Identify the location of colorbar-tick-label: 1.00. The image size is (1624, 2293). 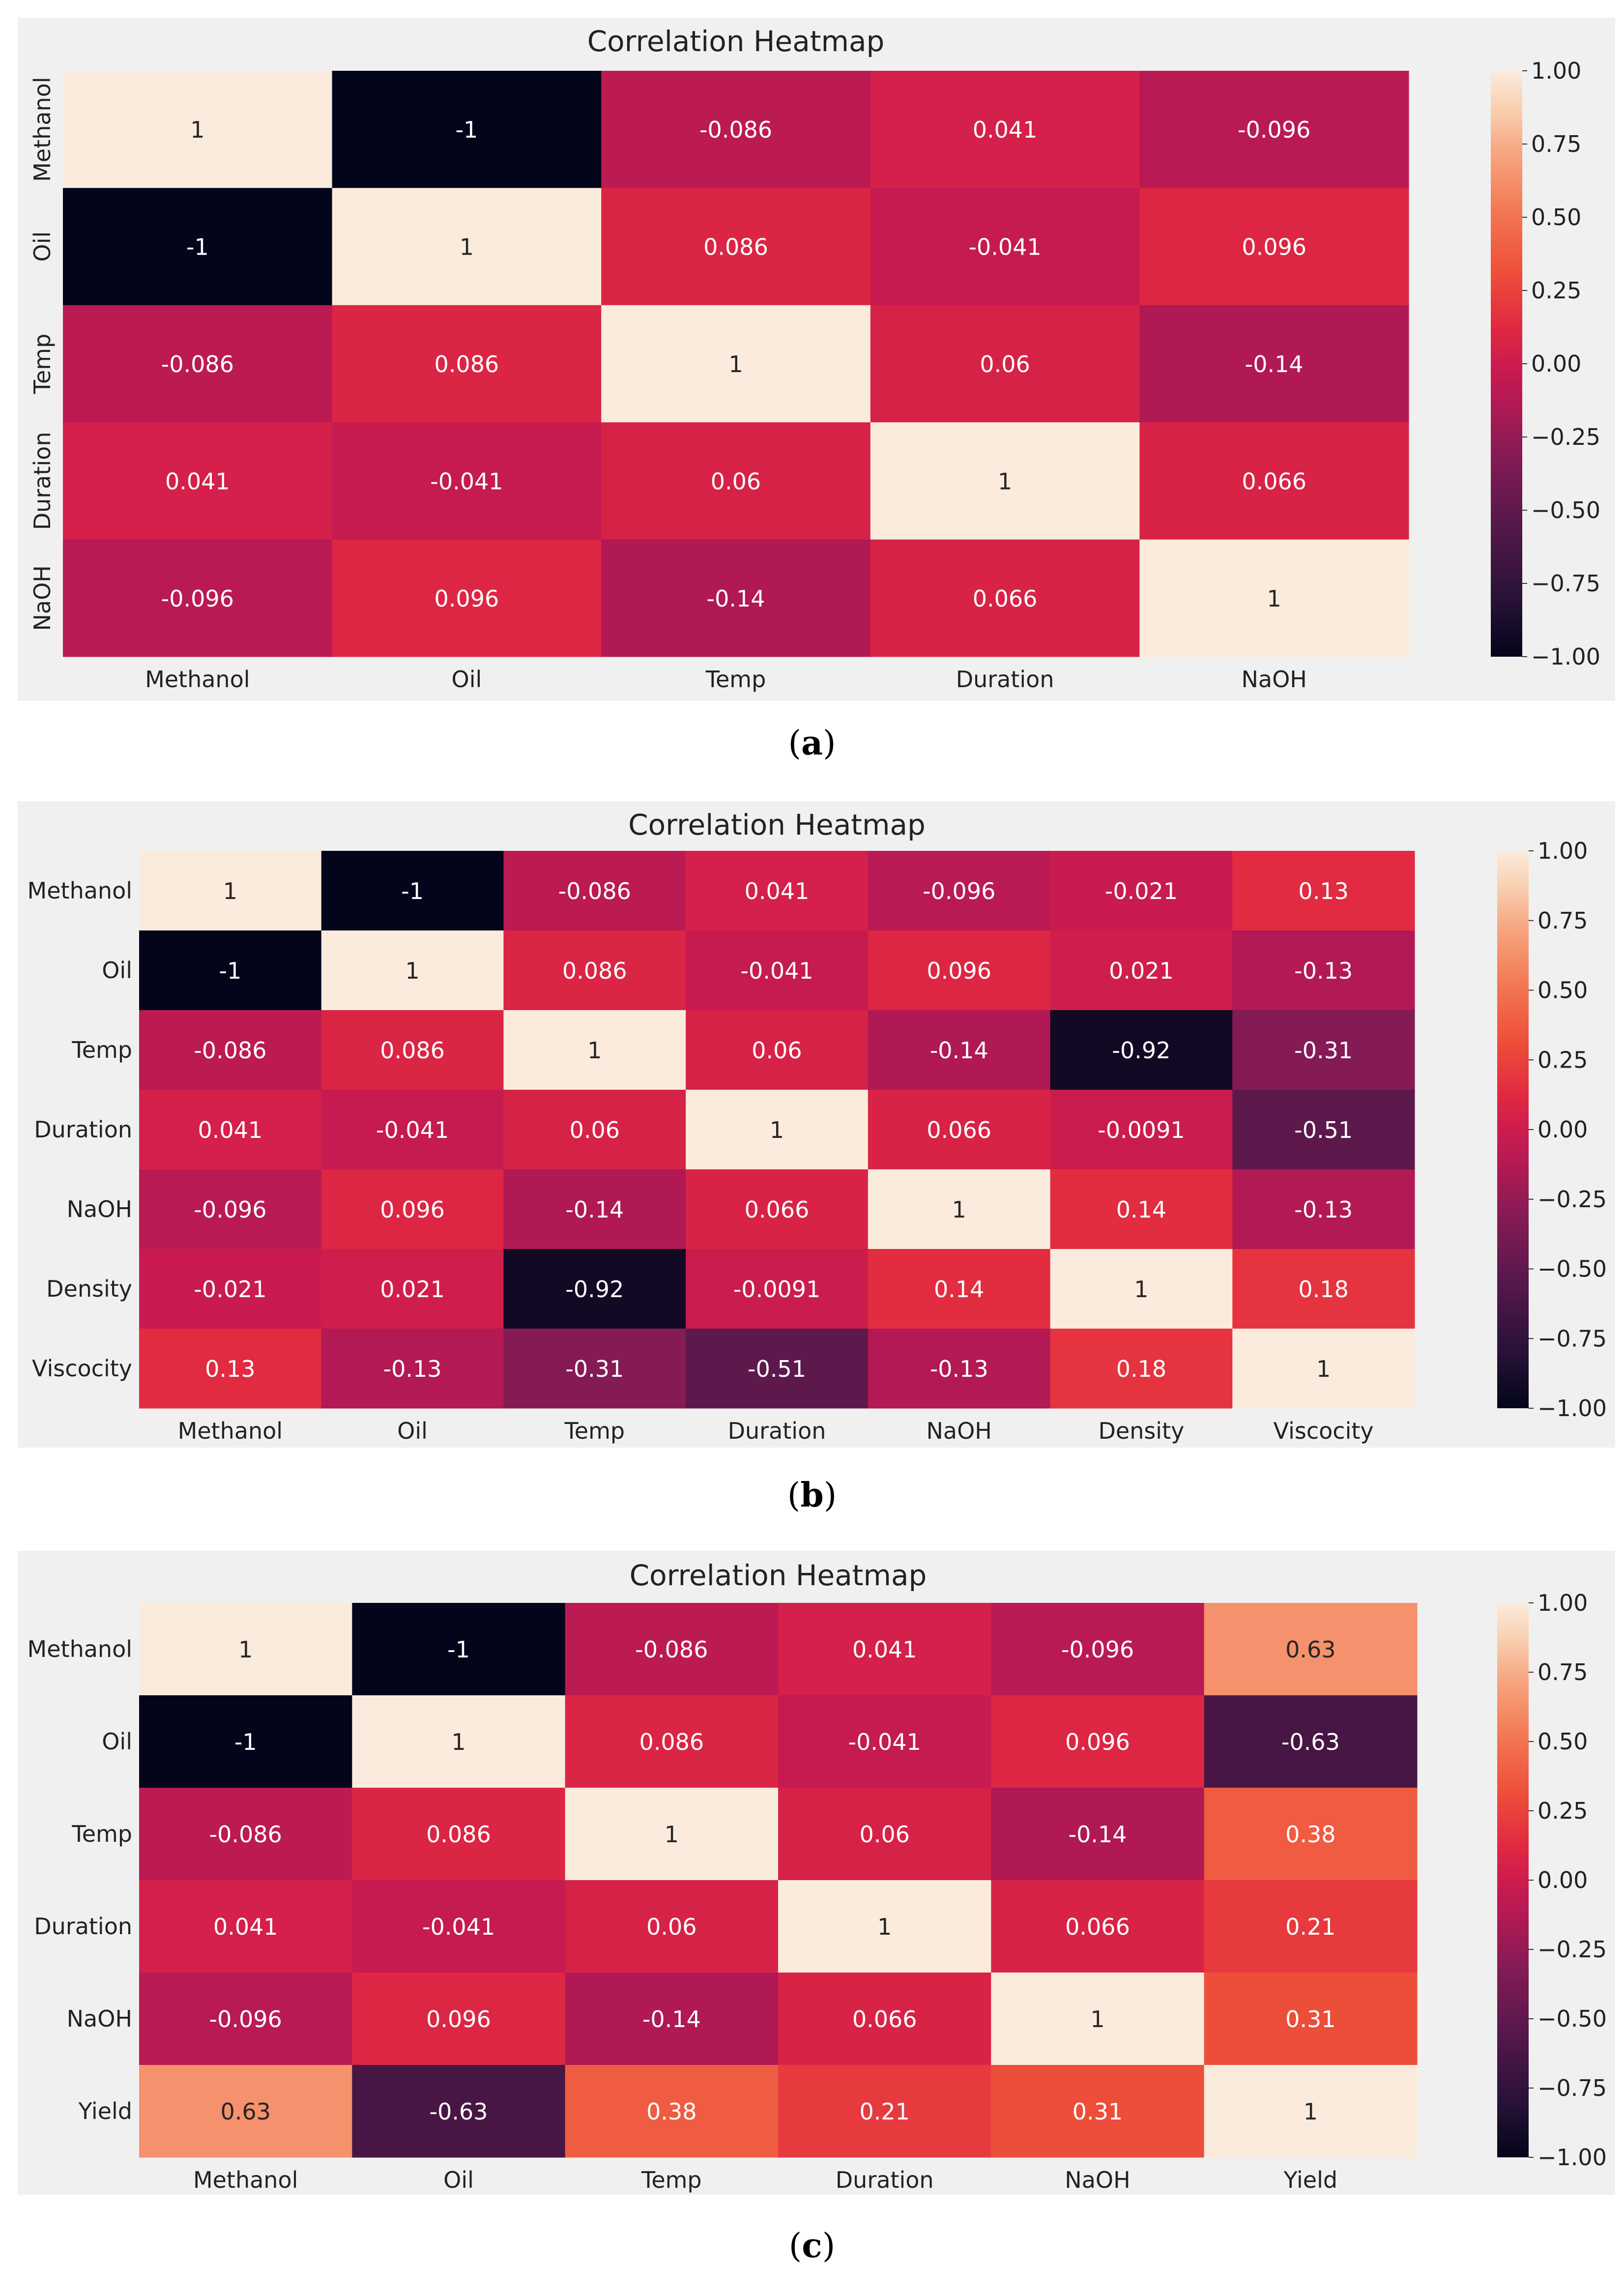
(1562, 851).